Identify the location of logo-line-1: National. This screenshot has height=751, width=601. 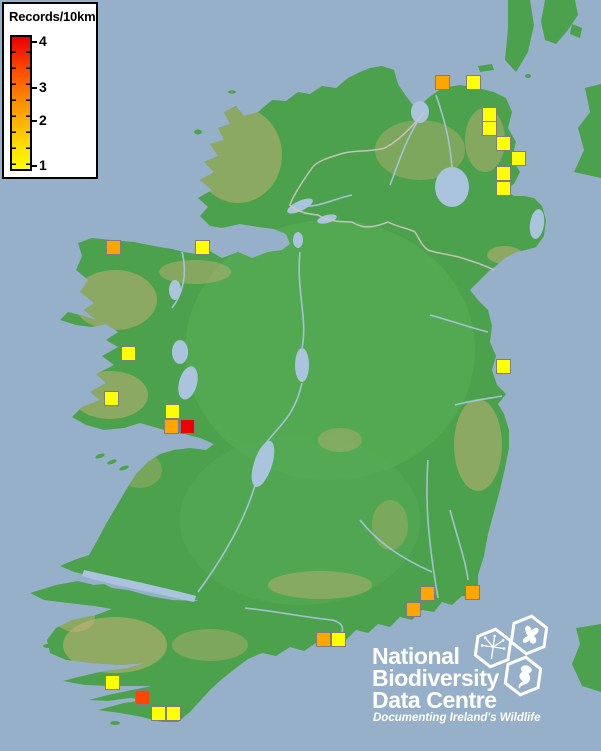
(416, 656).